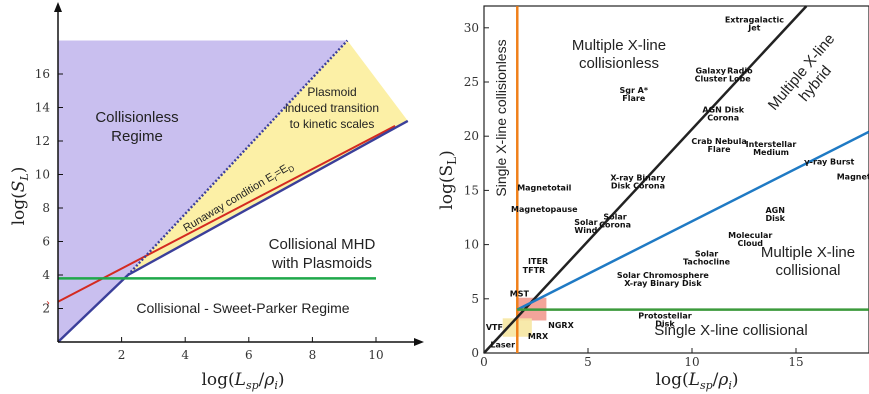  Describe the element at coordinates (775, 214) in the screenshot. I see `object-label: AGN Disk` at that location.